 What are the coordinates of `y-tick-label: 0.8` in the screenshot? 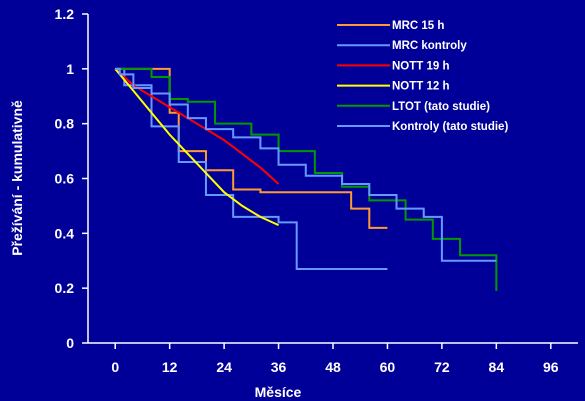 It's located at (65, 124).